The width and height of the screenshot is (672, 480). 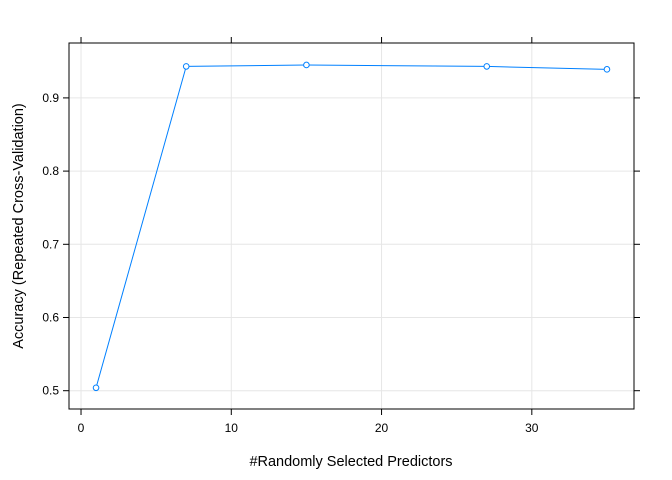 I want to click on y-tick-label: 0.5, so click(x=50, y=391).